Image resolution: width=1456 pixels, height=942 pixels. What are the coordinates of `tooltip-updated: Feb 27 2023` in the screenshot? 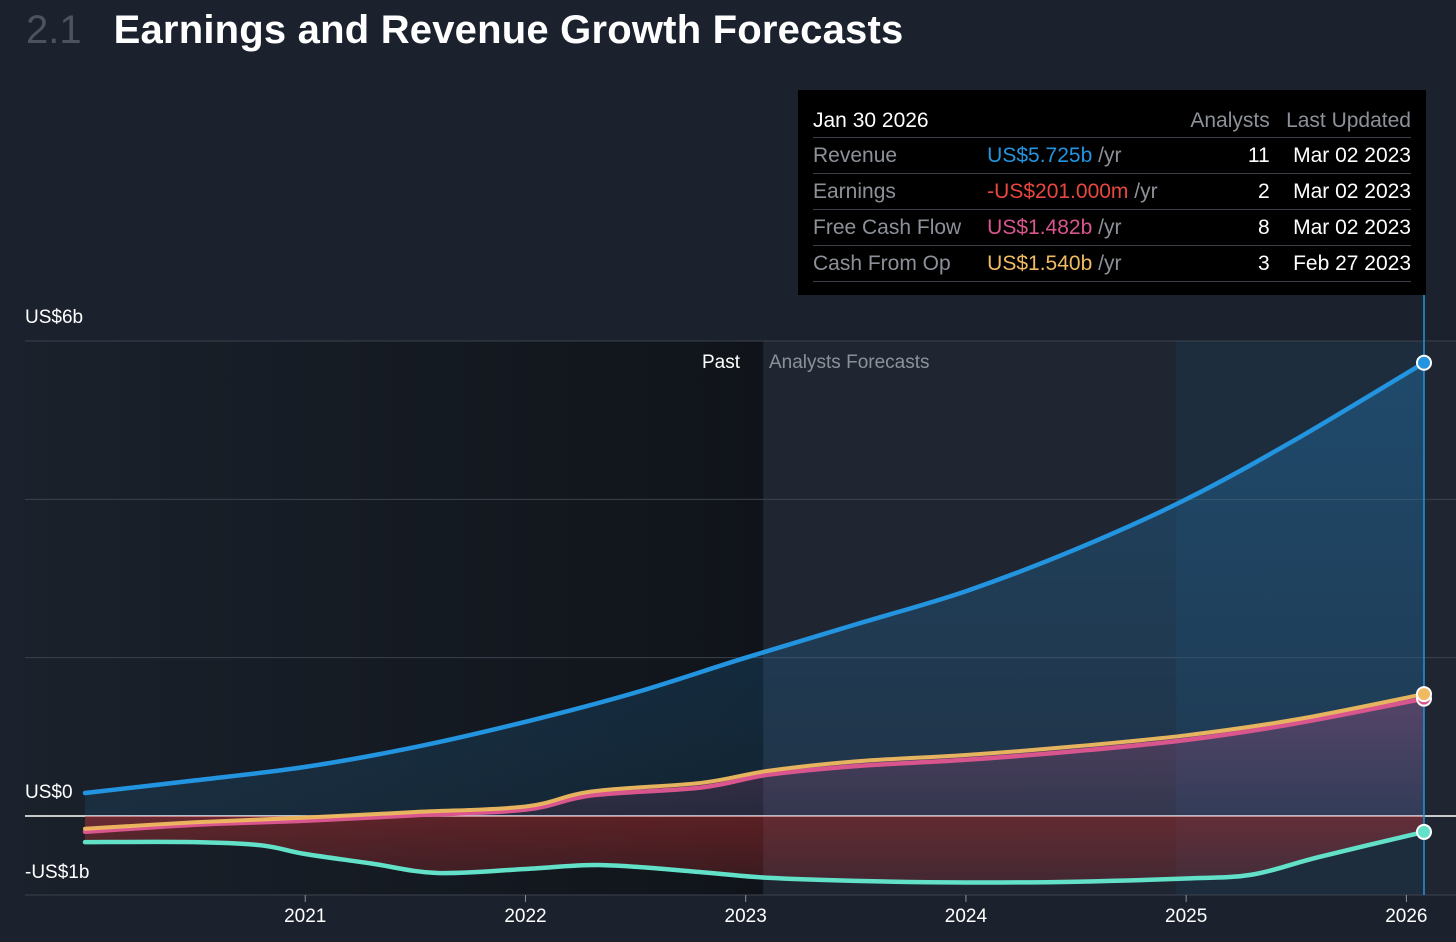 It's located at (1352, 263).